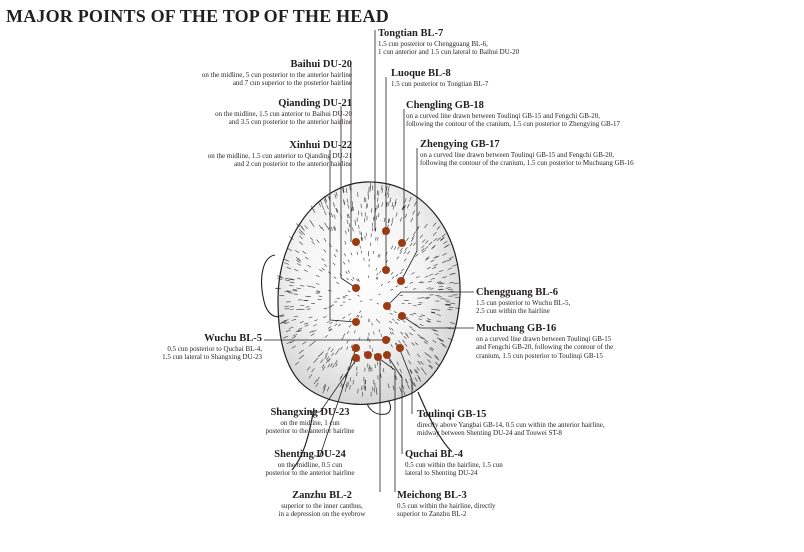 The image size is (804, 552). Describe the element at coordinates (440, 84) in the screenshot. I see `label-luoque-desc: 1.5 cun posterior to Tongtian BL-7` at that location.